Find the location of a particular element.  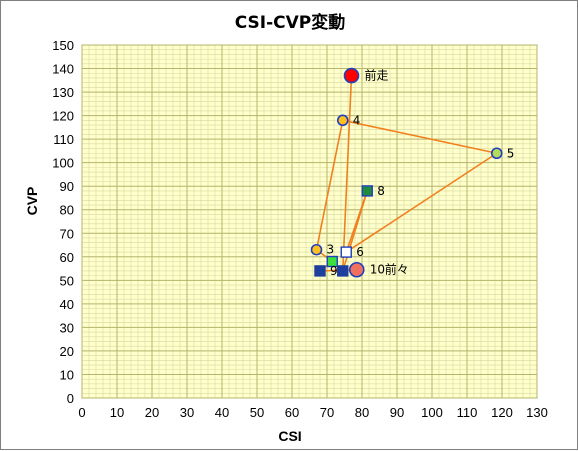

y-tick-label: 30 is located at coordinates (67, 327).